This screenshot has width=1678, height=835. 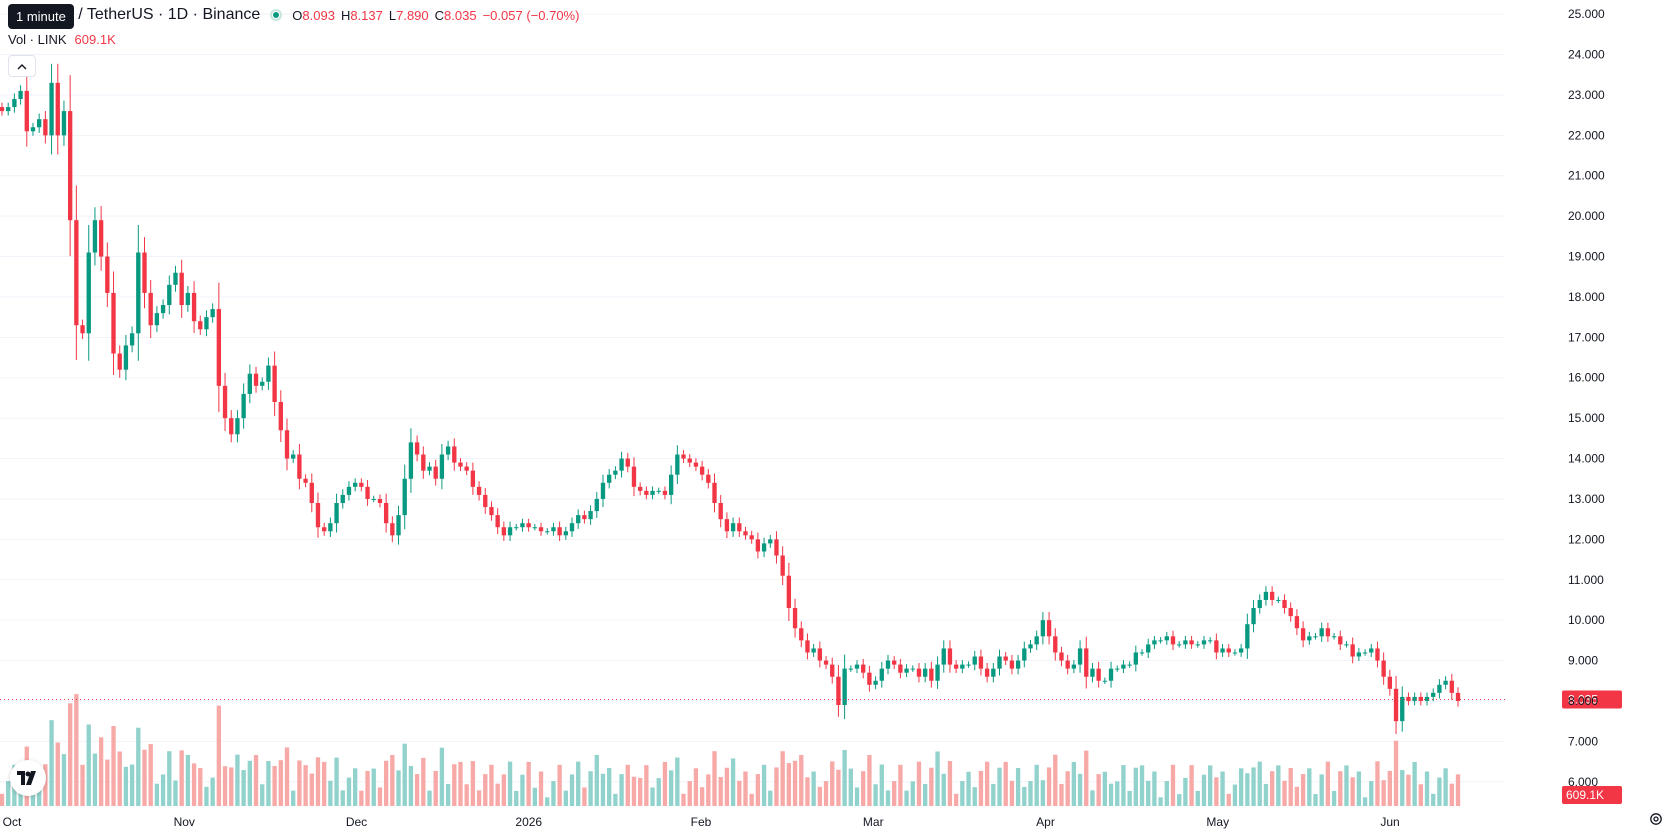 I want to click on price-tick-label: 15.000, so click(x=1586, y=418).